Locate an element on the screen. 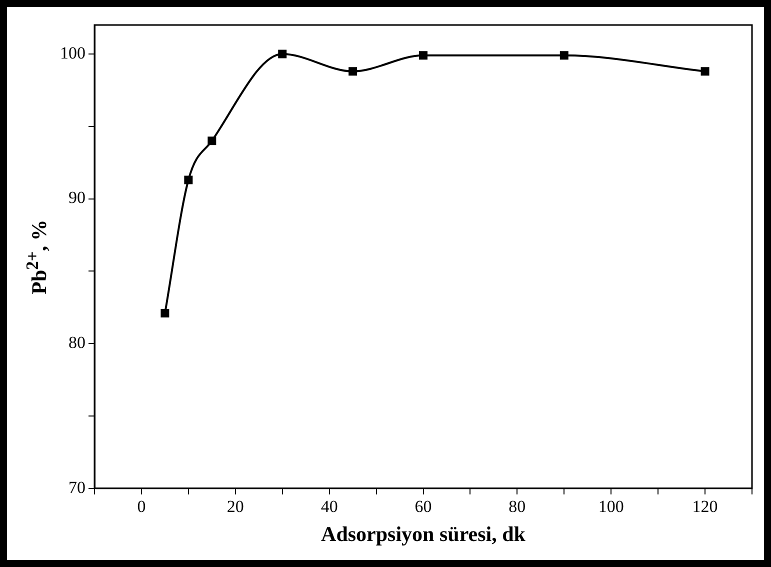 The image size is (771, 567). x-tick-label: 80 is located at coordinates (517, 506).